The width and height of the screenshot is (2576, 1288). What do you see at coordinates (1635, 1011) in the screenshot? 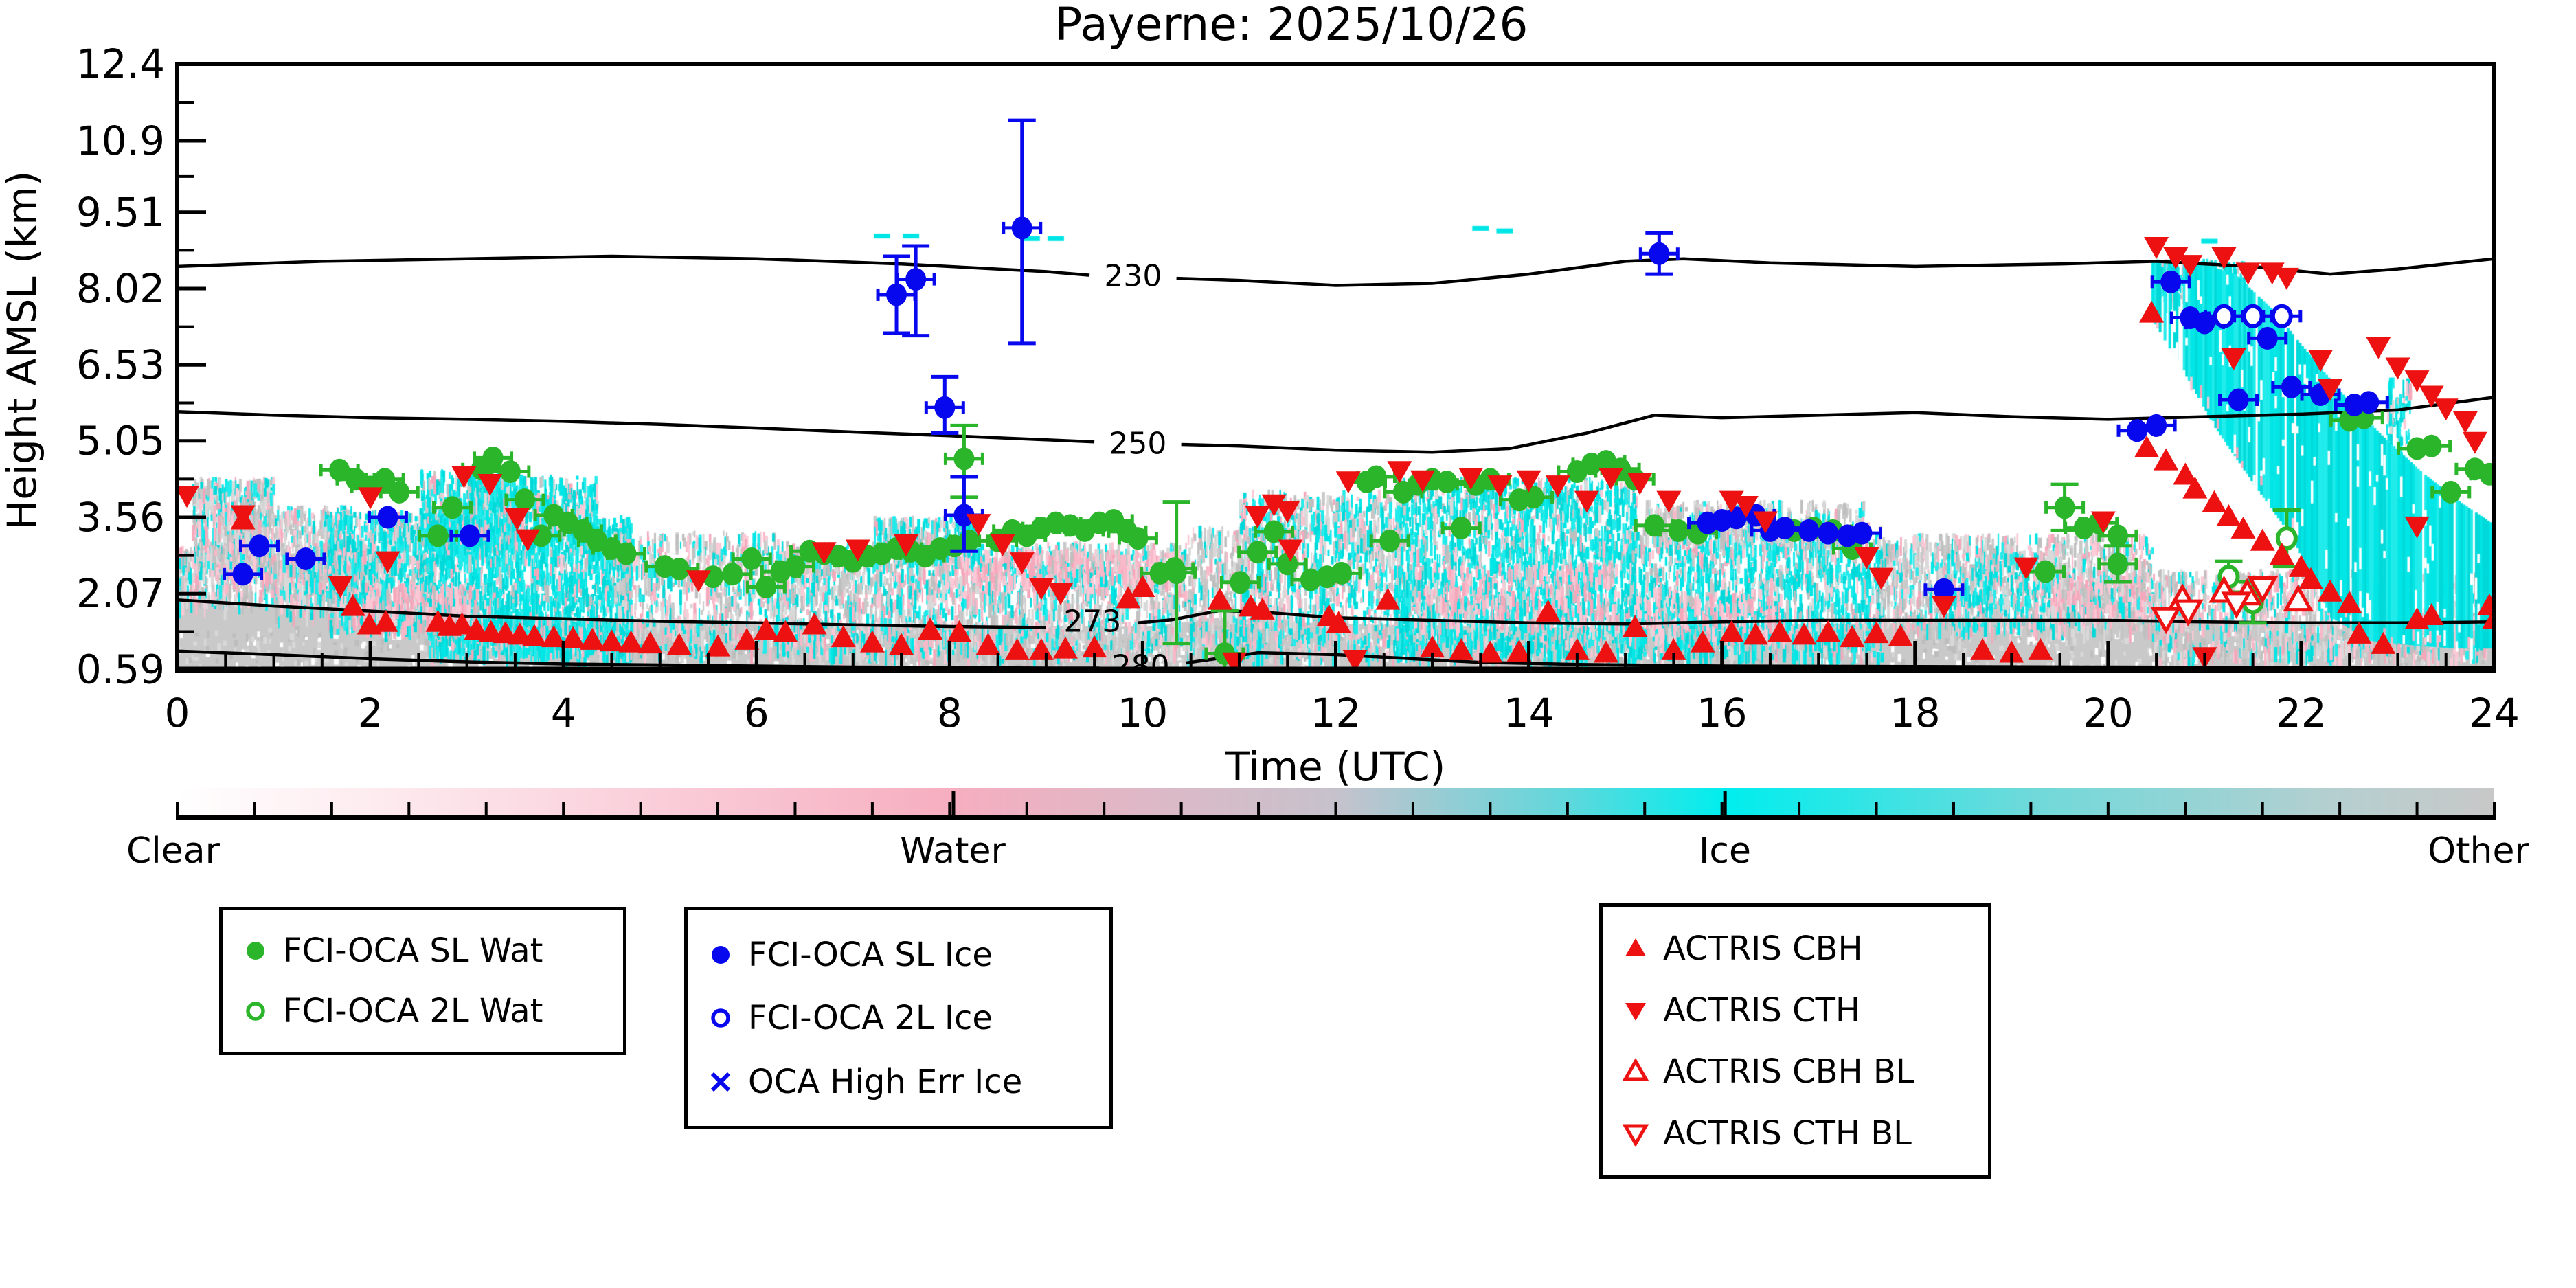
I see `tri-down-filled-icon` at bounding box center [1635, 1011].